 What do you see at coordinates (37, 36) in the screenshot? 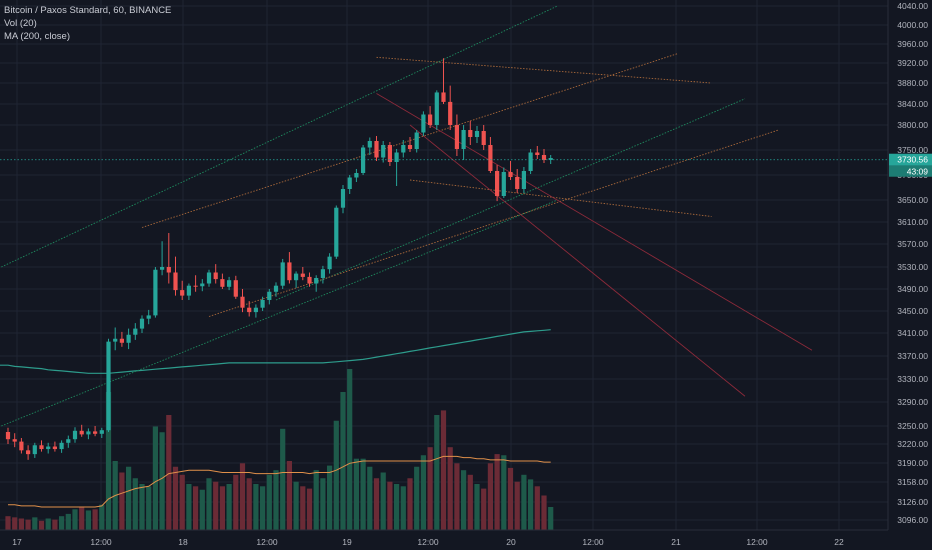
I see `legend-ma: MA (200, close)` at bounding box center [37, 36].